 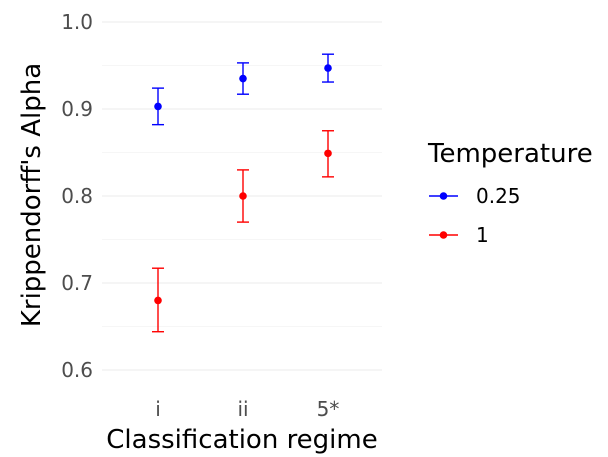 I want to click on x-tick-label: 5*, so click(x=328, y=409).